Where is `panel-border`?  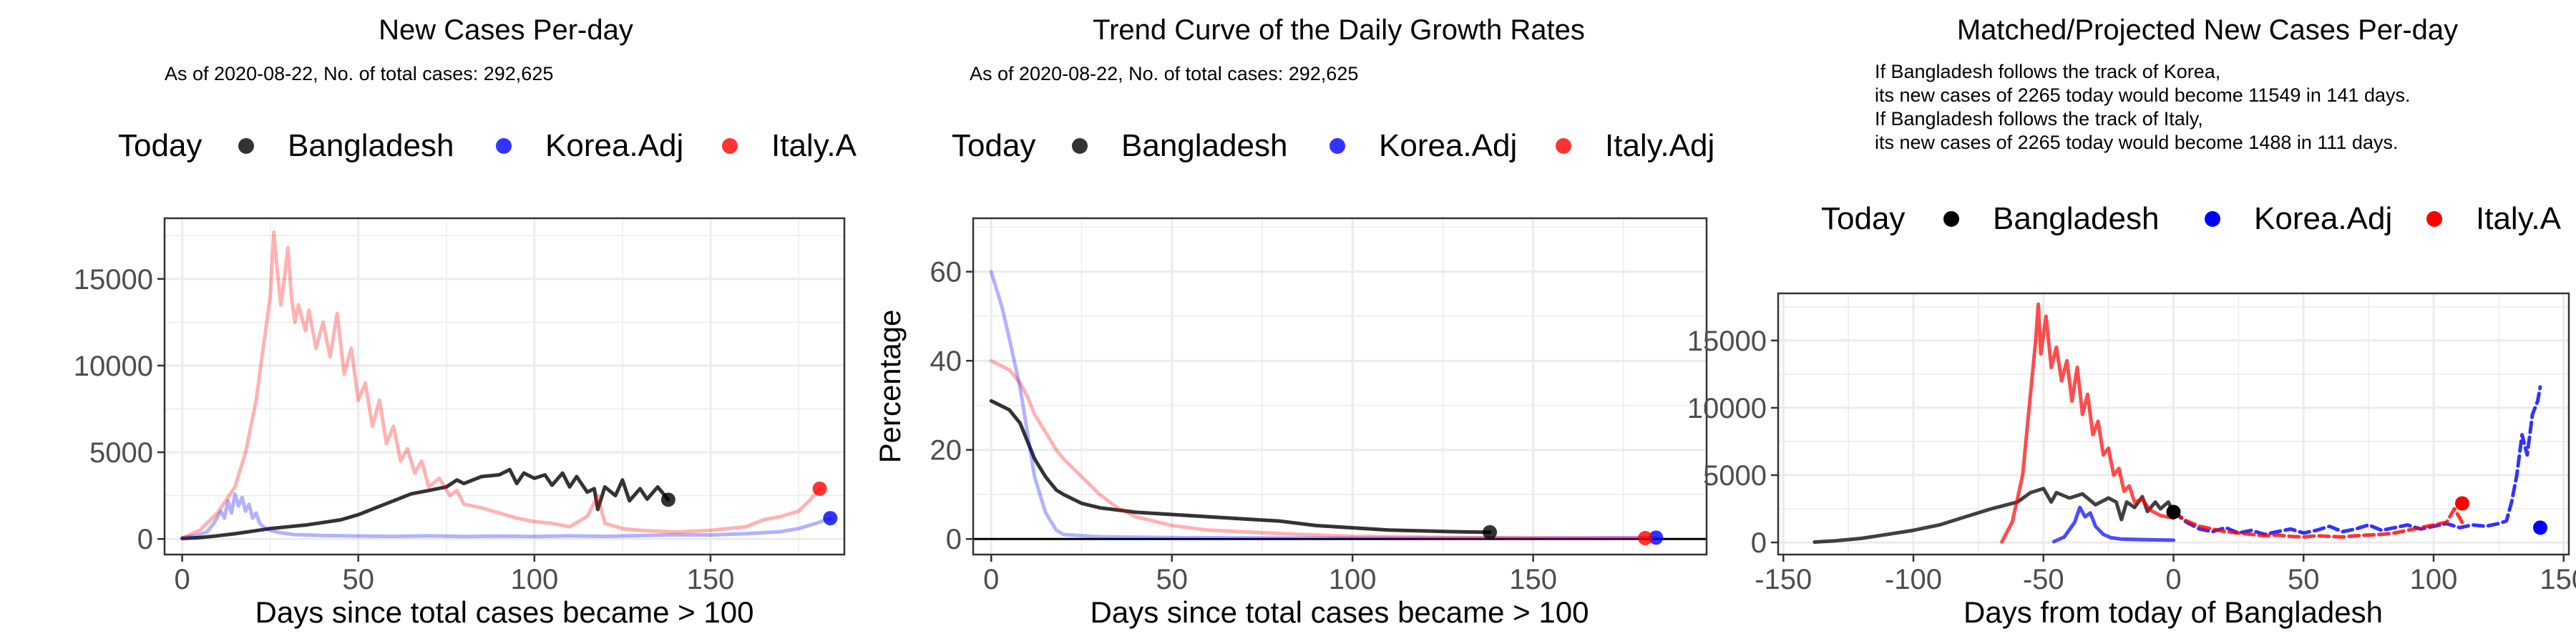 panel-border is located at coordinates (504, 386).